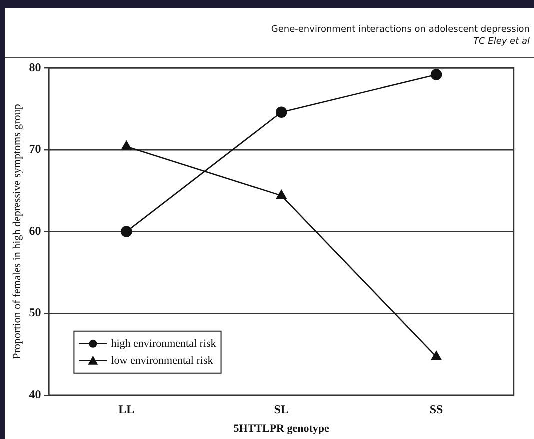 The height and width of the screenshot is (439, 534). Describe the element at coordinates (400, 30) in the screenshot. I see `chart-title: Gene-environment interactions on adolescent depression` at that location.